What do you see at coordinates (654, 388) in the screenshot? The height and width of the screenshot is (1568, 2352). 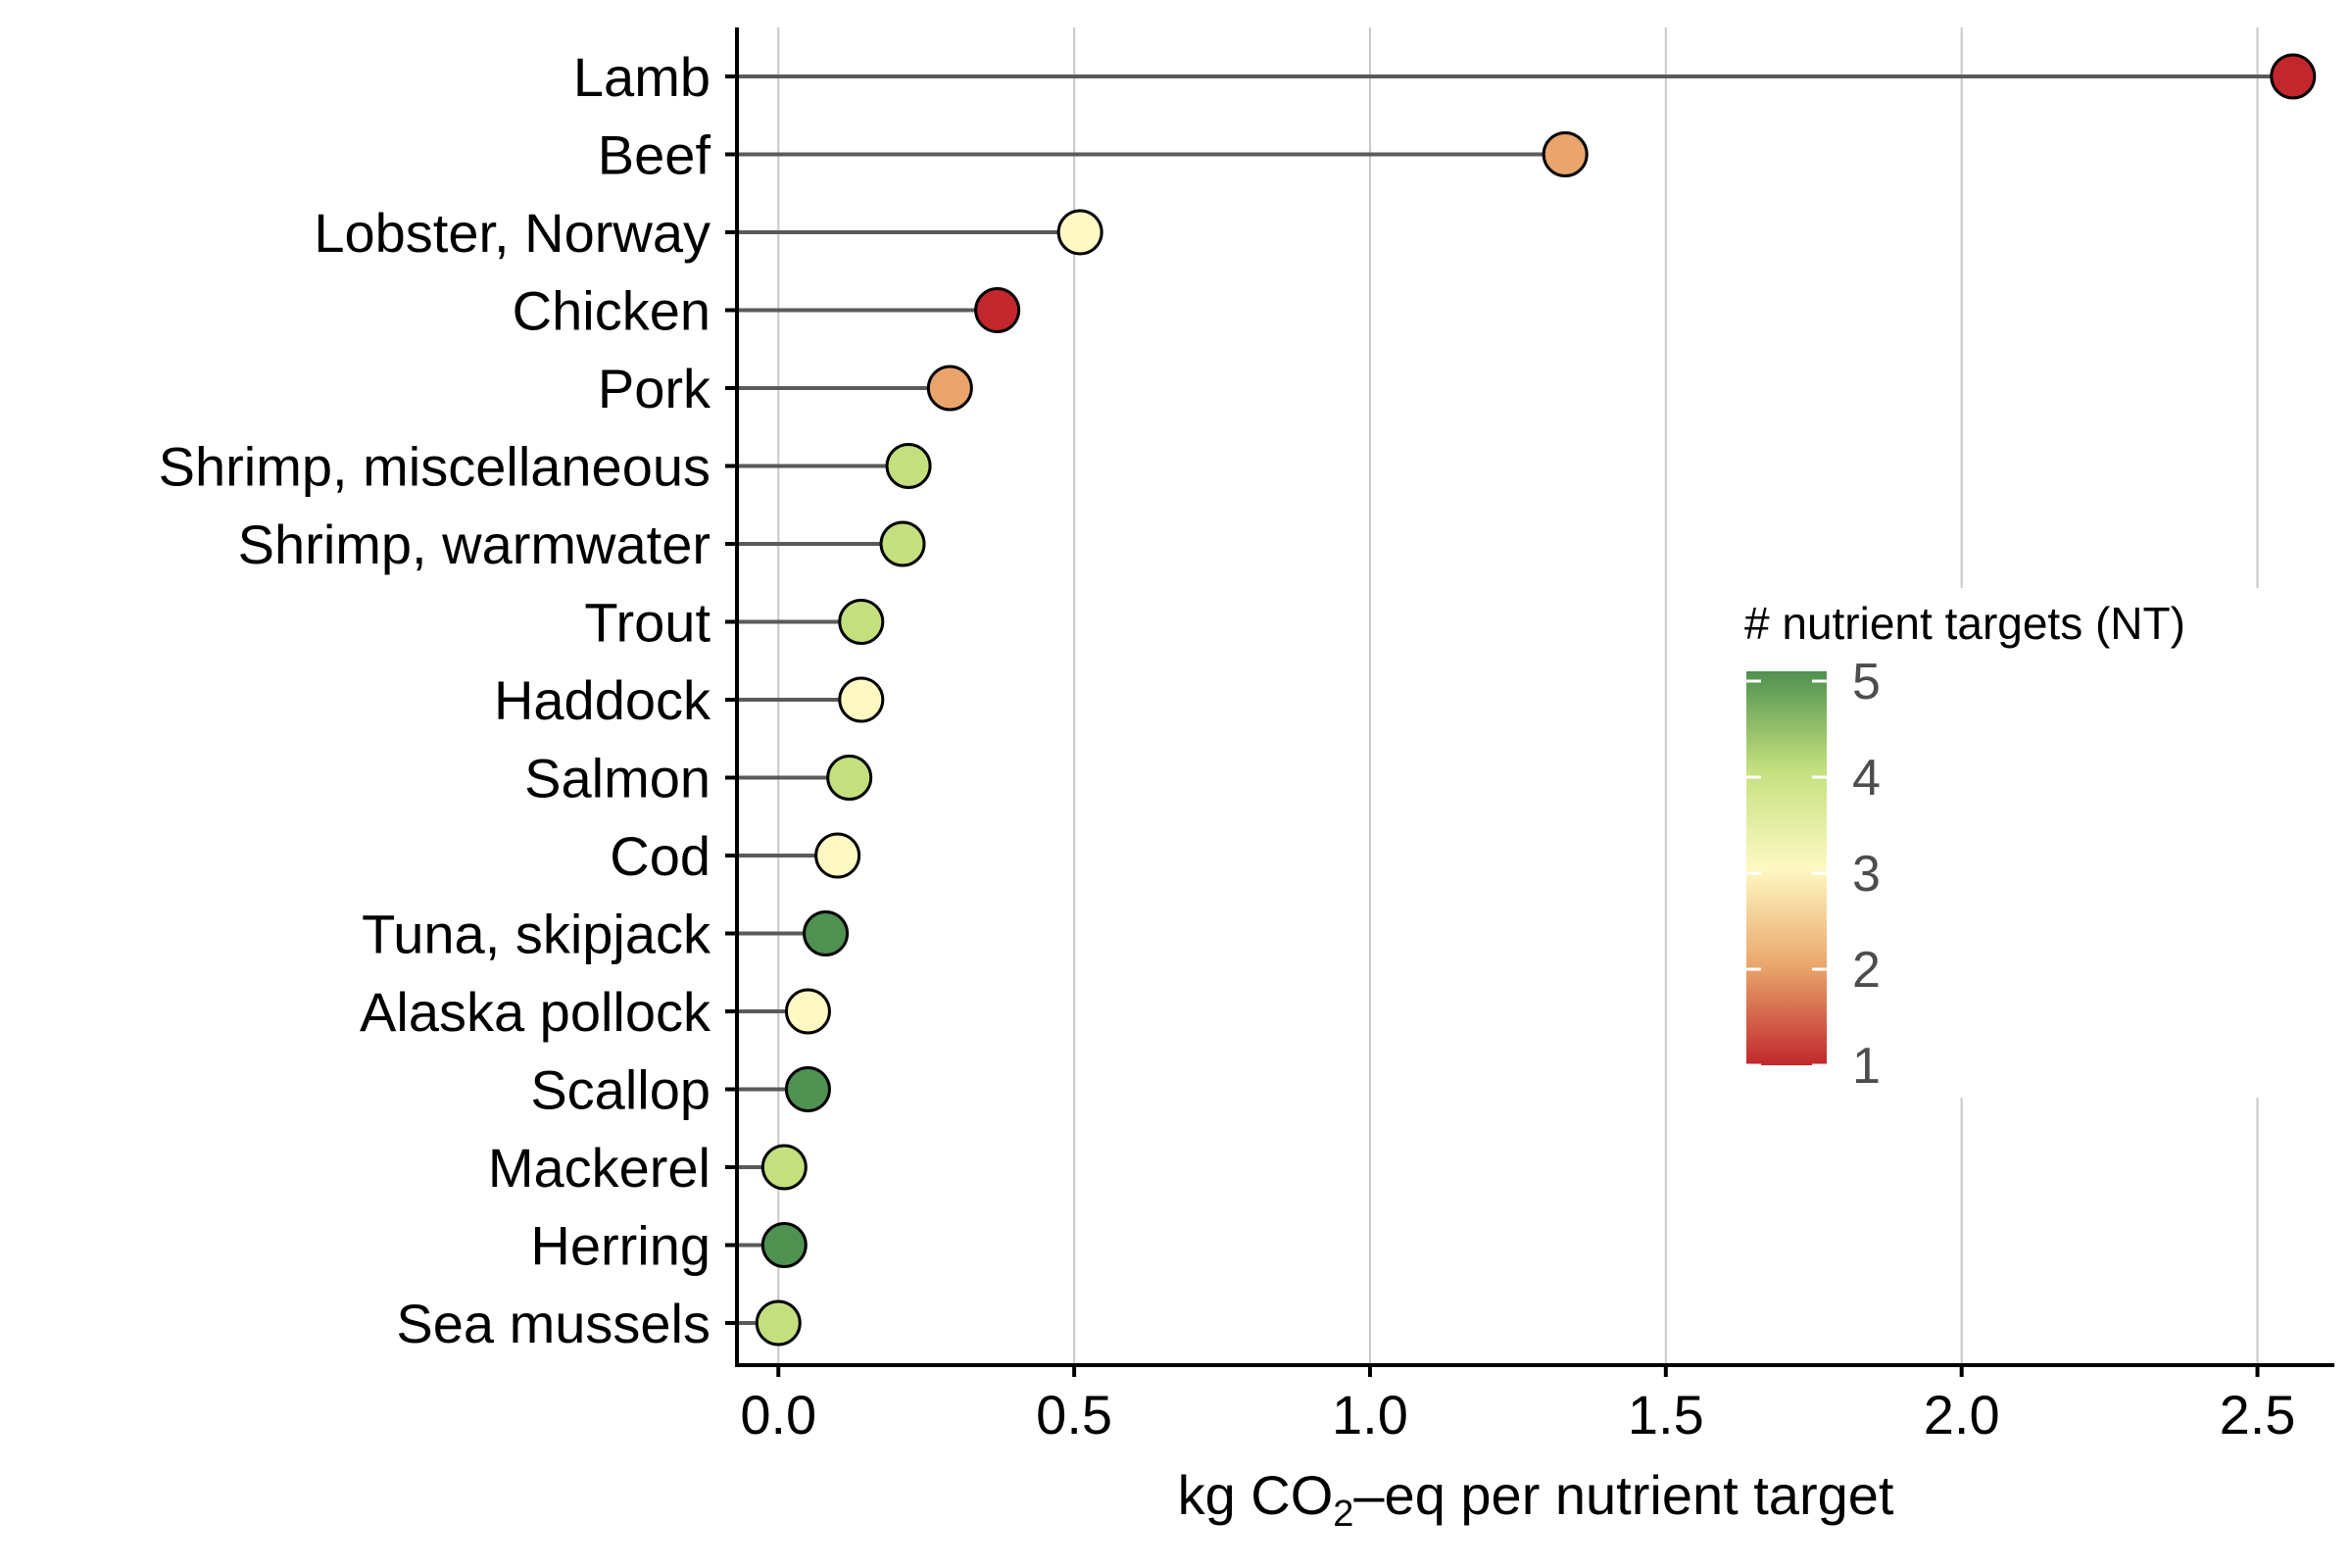 I see `category-label: Pork` at bounding box center [654, 388].